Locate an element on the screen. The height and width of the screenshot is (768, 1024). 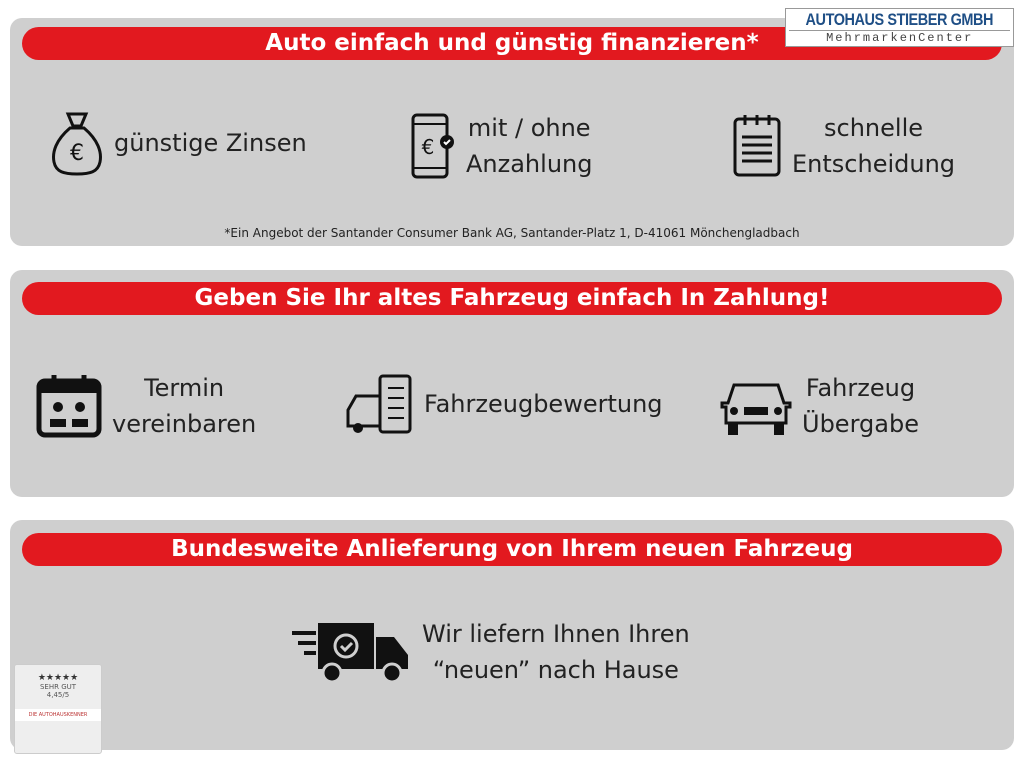
notepad-icon is located at coordinates (757, 146).